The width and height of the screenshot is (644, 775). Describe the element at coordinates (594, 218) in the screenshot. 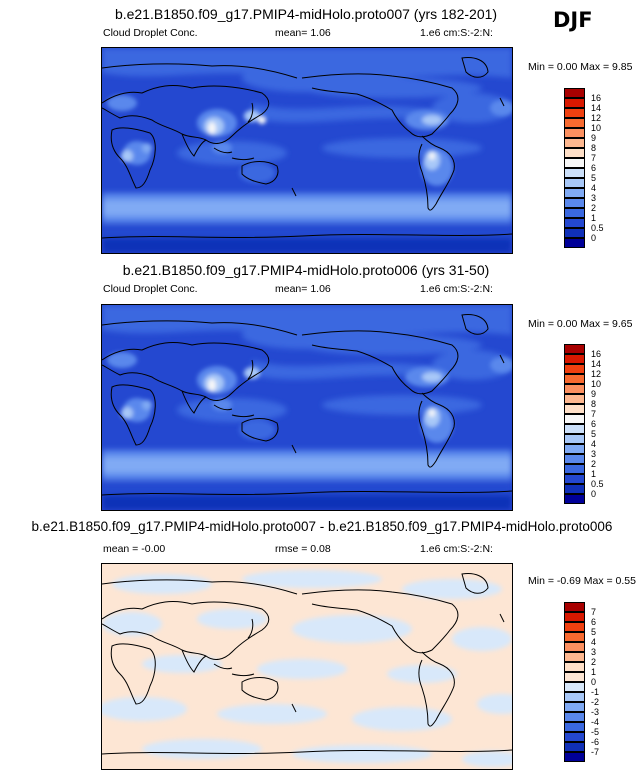

I see `panel-1-colorbar-label: 1` at that location.